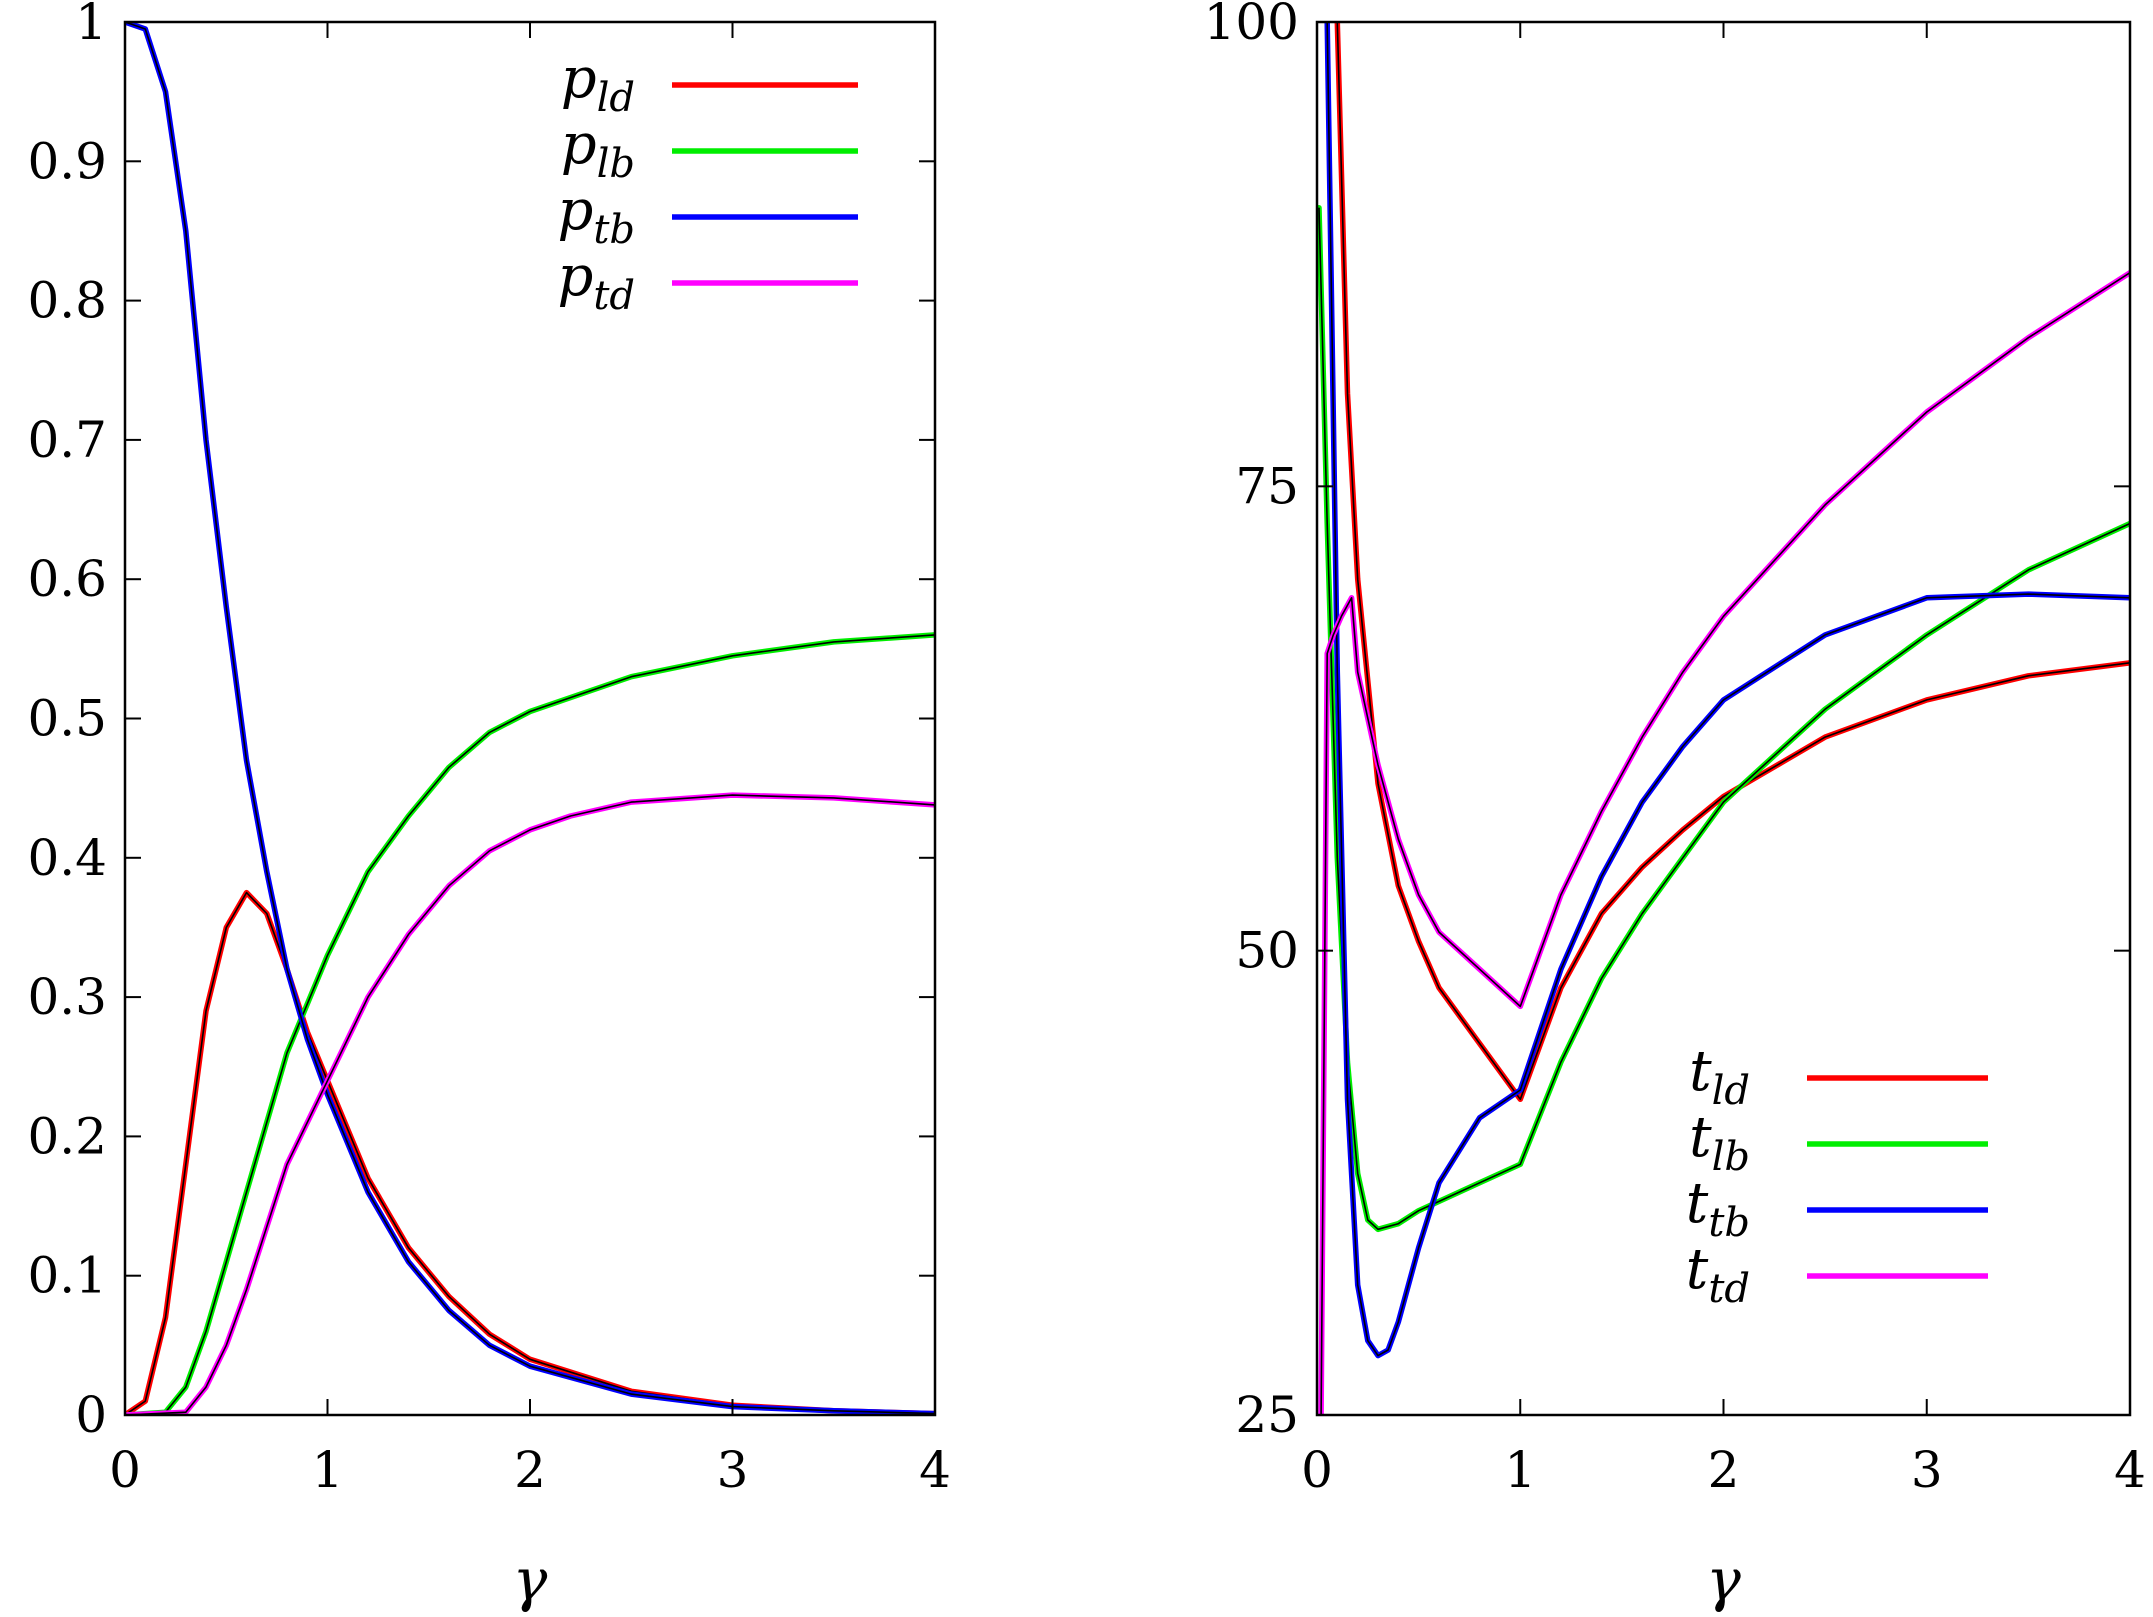 The image size is (2153, 1617). I want to click on legend-label-t_ld: tld, so click(1719, 1076).